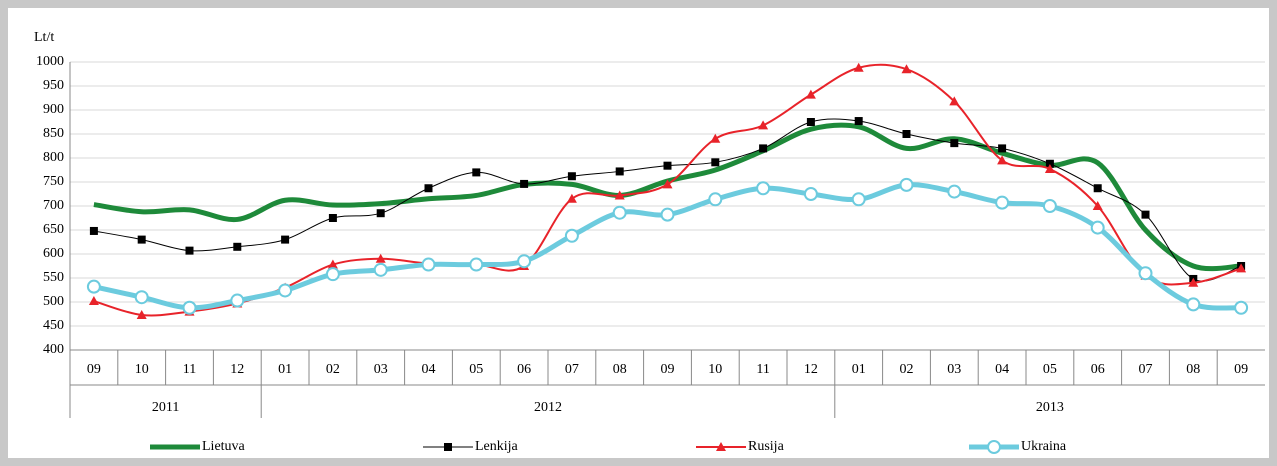 The image size is (1277, 466). I want to click on y-tick-label: 700, so click(53, 205).